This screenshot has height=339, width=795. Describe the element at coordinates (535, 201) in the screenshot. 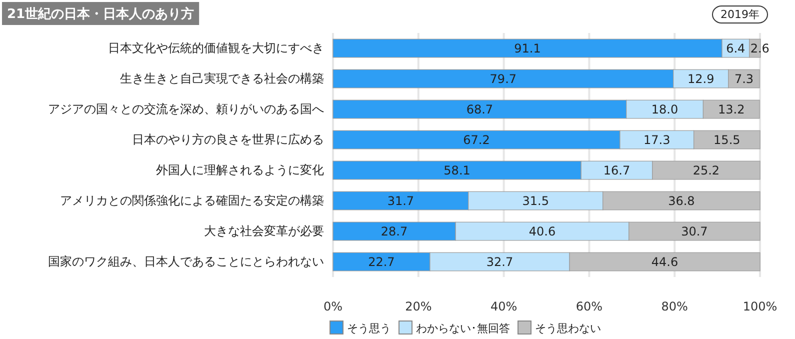

I see `data-label: 31.5` at that location.